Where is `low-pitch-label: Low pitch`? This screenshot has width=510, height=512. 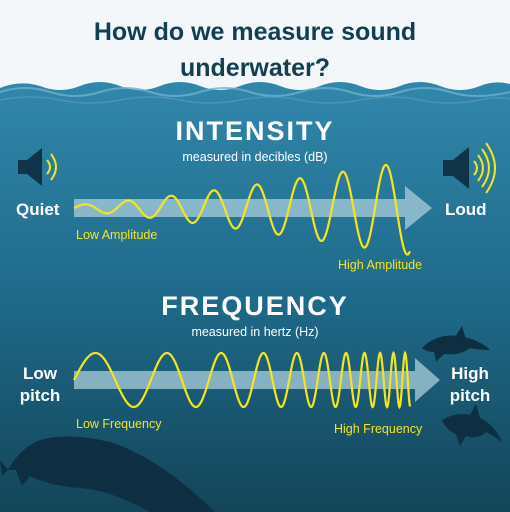
low-pitch-label: Low pitch is located at coordinates (40, 385).